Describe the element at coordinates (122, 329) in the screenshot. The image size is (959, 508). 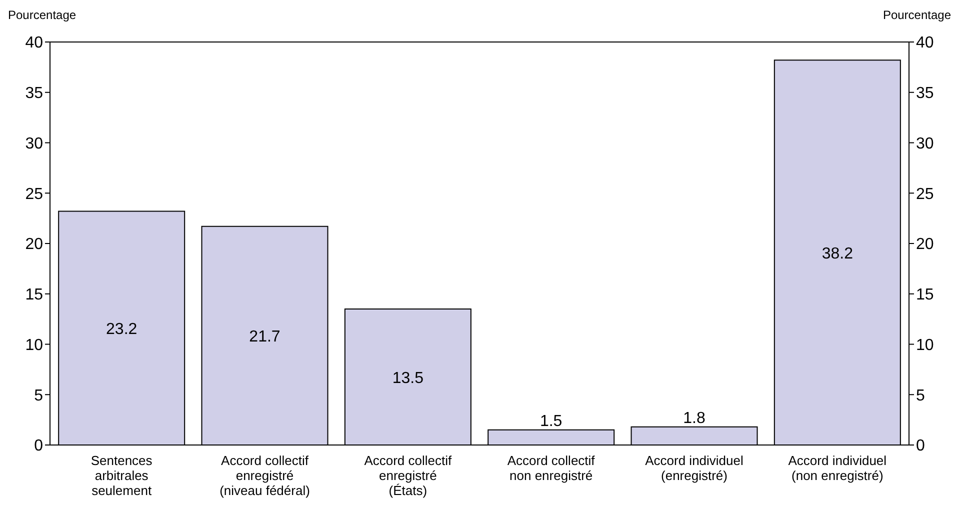
I see `data-label: 23.2` at that location.